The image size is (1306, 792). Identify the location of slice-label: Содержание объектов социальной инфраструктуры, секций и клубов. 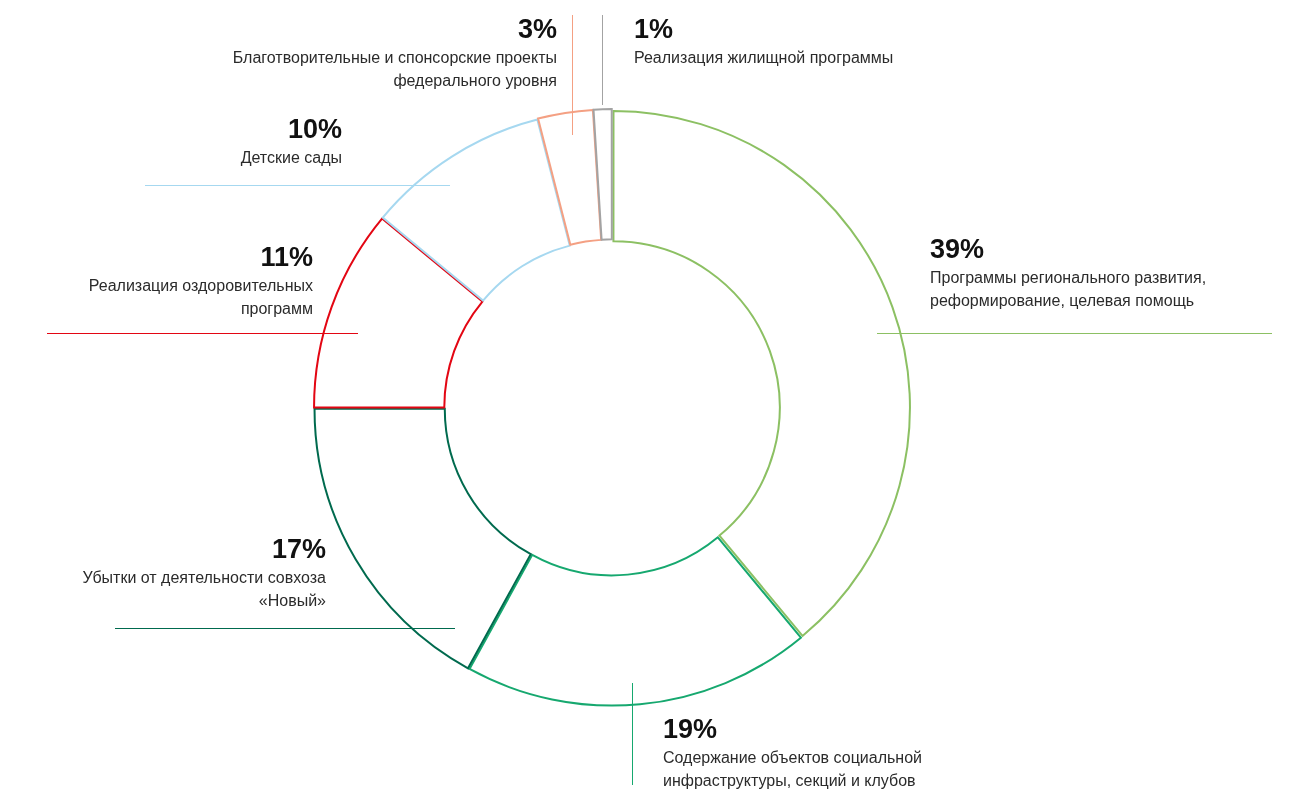
(793, 769).